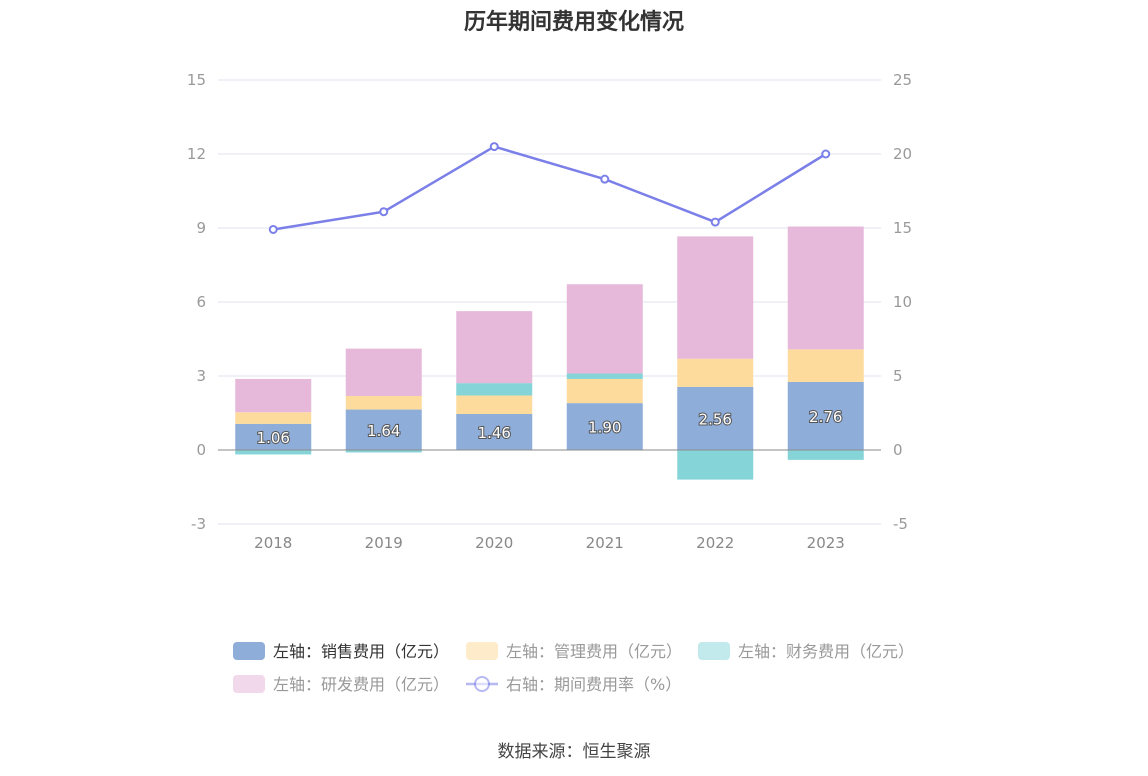 The image size is (1148, 776). What do you see at coordinates (573, 22) in the screenshot?
I see `chart-title: 历年期间费用变化情况` at bounding box center [573, 22].